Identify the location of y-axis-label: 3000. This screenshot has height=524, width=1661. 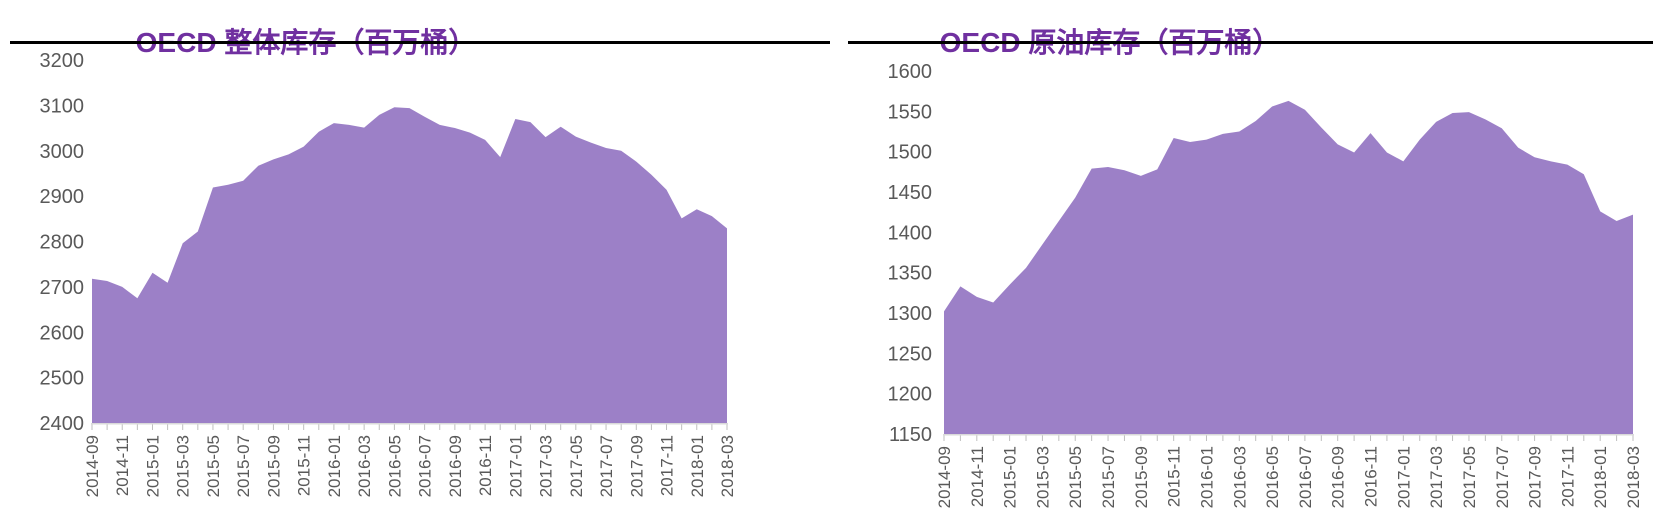
(62, 152).